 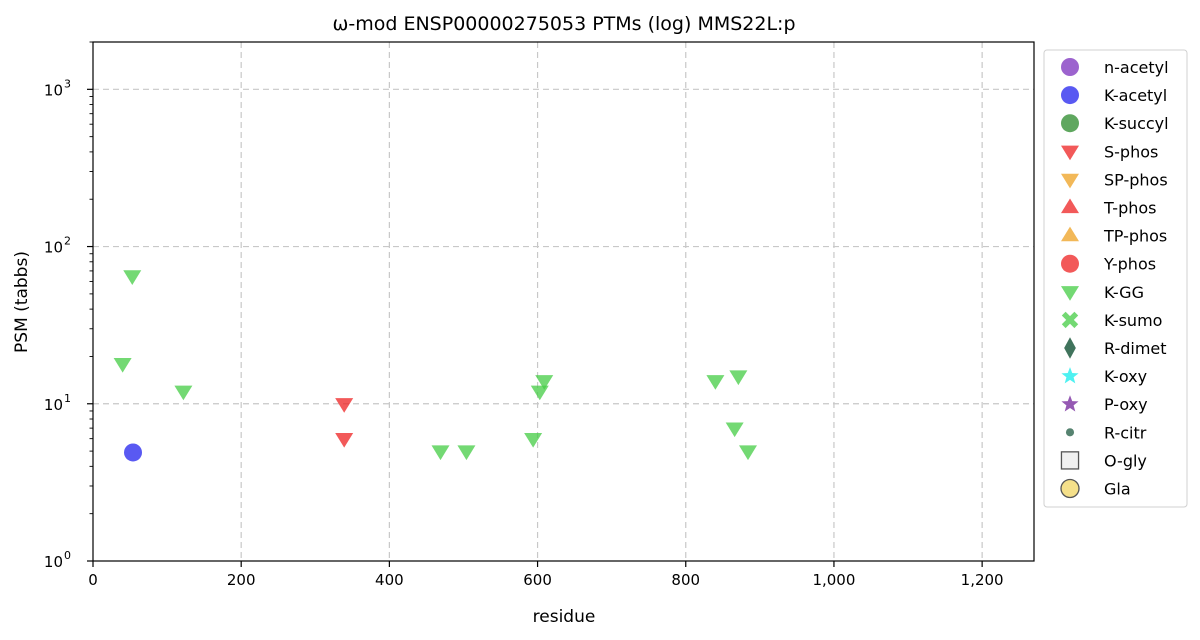 What do you see at coordinates (1135, 348) in the screenshot?
I see `legend-label: R-dimet` at bounding box center [1135, 348].